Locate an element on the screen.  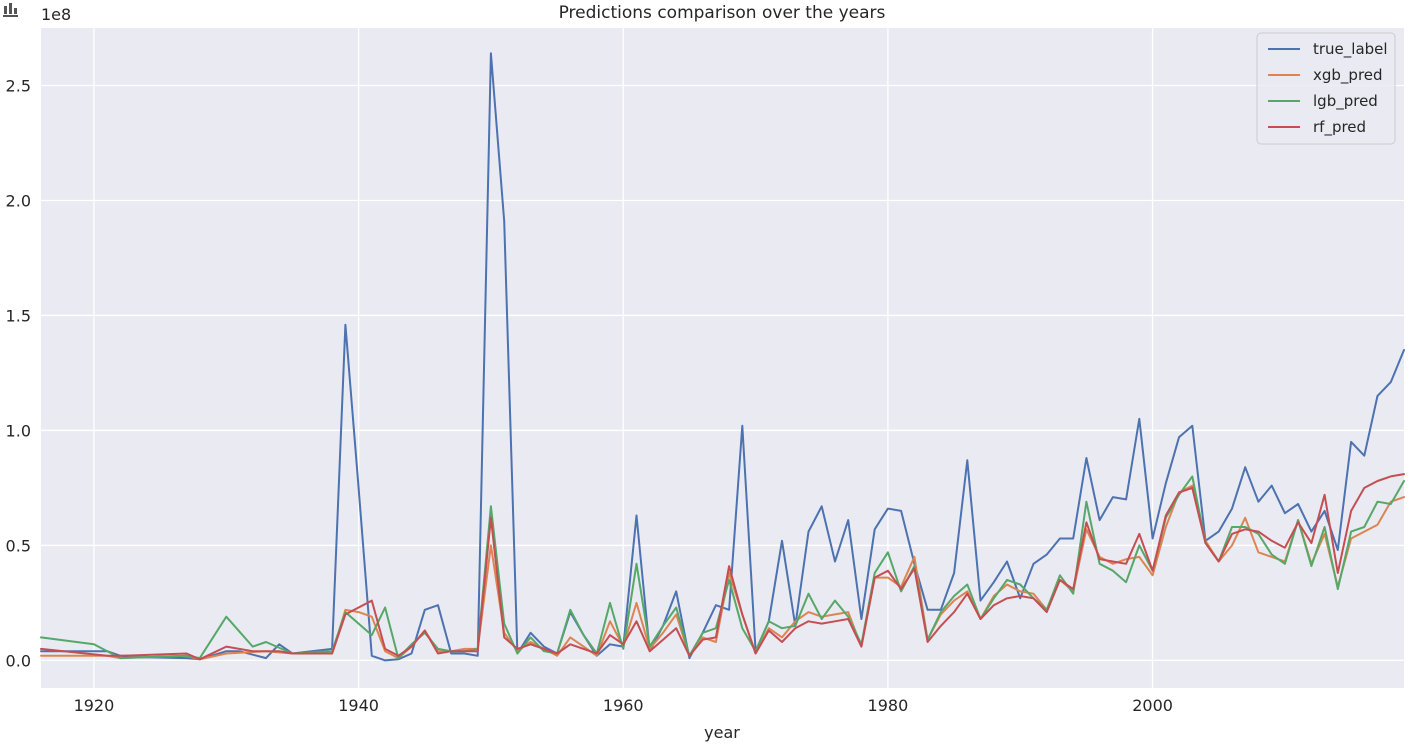
legend: true_label xgb_pred lgb_pred rf_pred is located at coordinates (1326, 88).